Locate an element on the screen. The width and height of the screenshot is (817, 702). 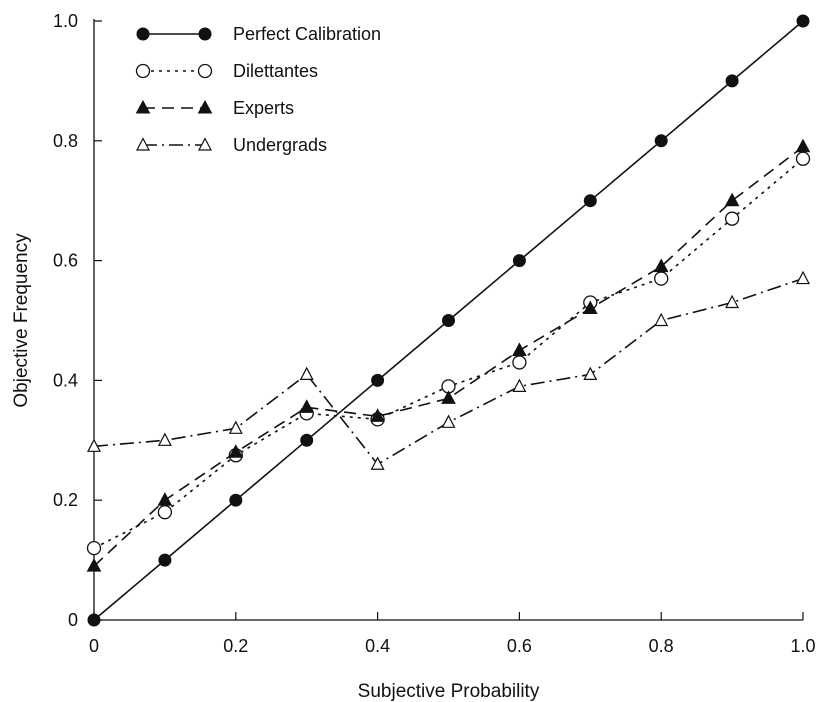
y-tick-label: 0 is located at coordinates (73, 620).